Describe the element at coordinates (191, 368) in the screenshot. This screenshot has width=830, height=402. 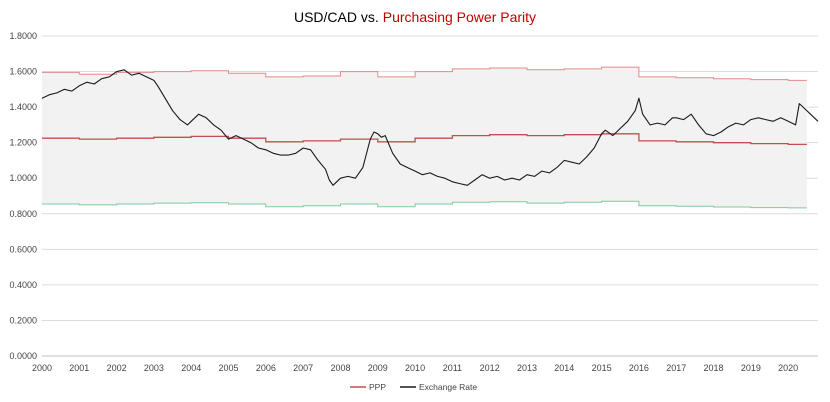
I see `x-tick-label: 2004` at that location.